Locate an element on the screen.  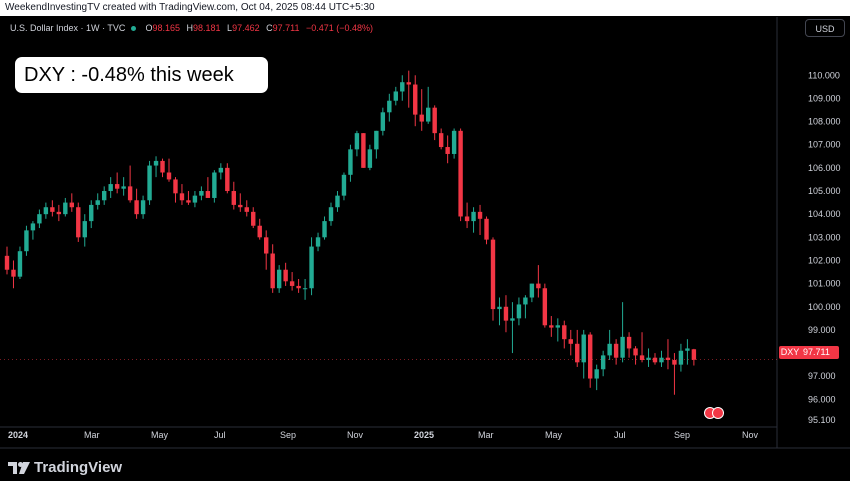
close-value: 97.711 is located at coordinates (286, 28).